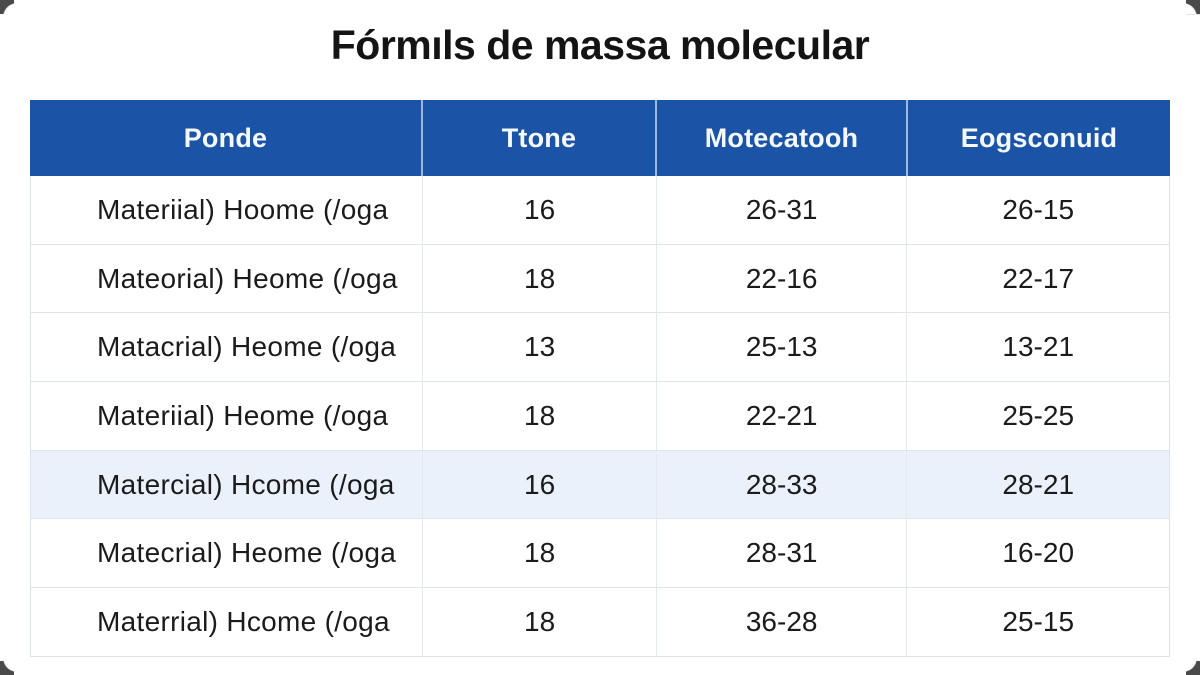 The width and height of the screenshot is (1200, 675). I want to click on cell-ttone: 13, so click(540, 347).